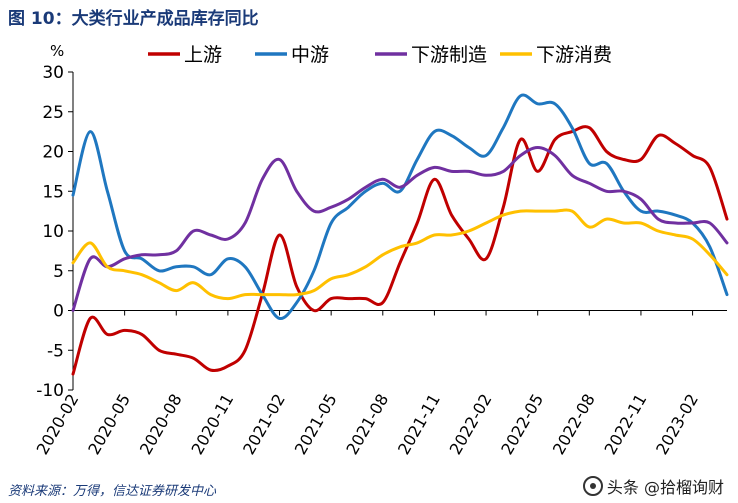 The height and width of the screenshot is (503, 738). What do you see at coordinates (53, 192) in the screenshot?
I see `y-tick-label: 15` at bounding box center [53, 192].